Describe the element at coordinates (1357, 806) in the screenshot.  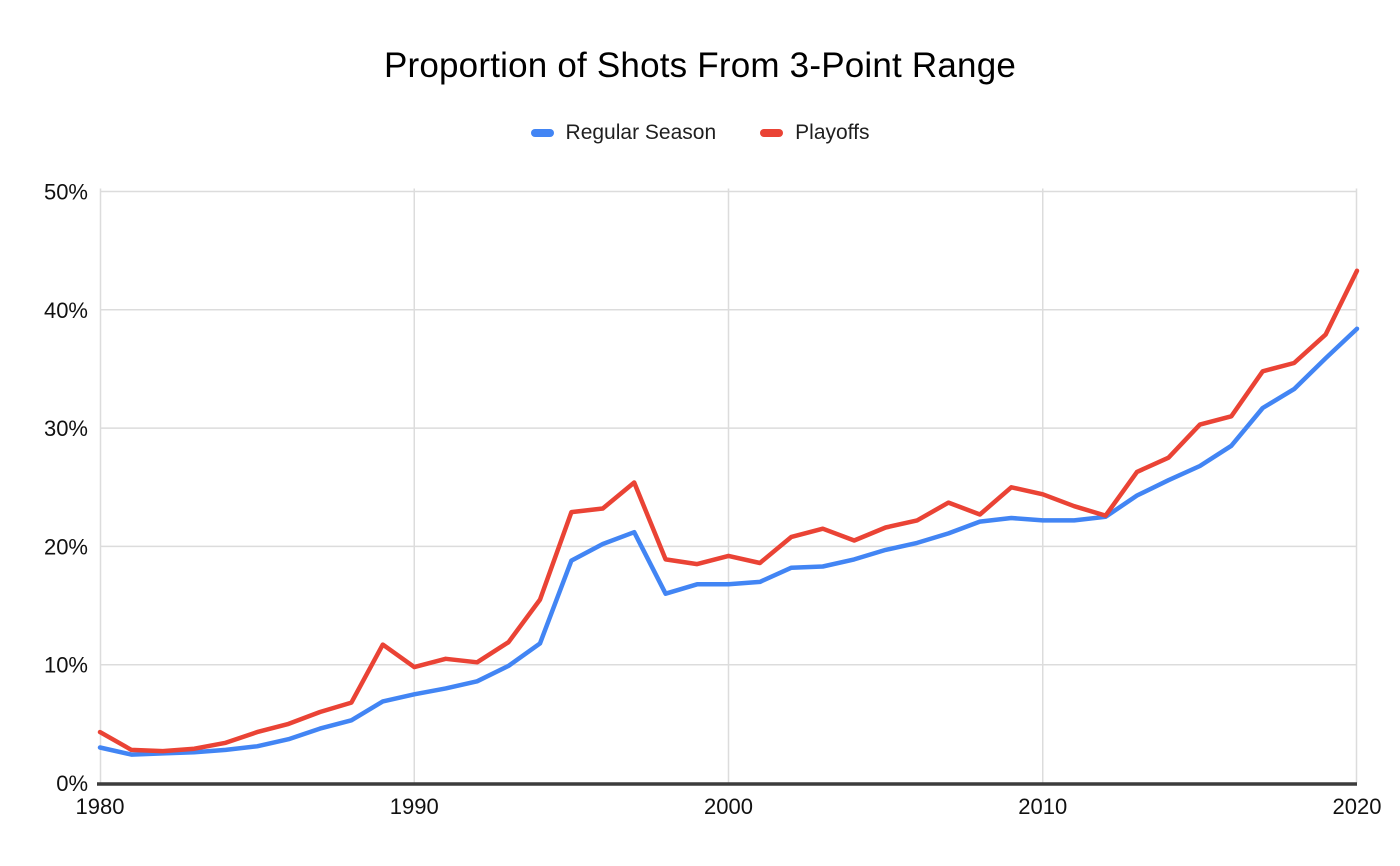
I see `x-tick-label: 2020` at that location.